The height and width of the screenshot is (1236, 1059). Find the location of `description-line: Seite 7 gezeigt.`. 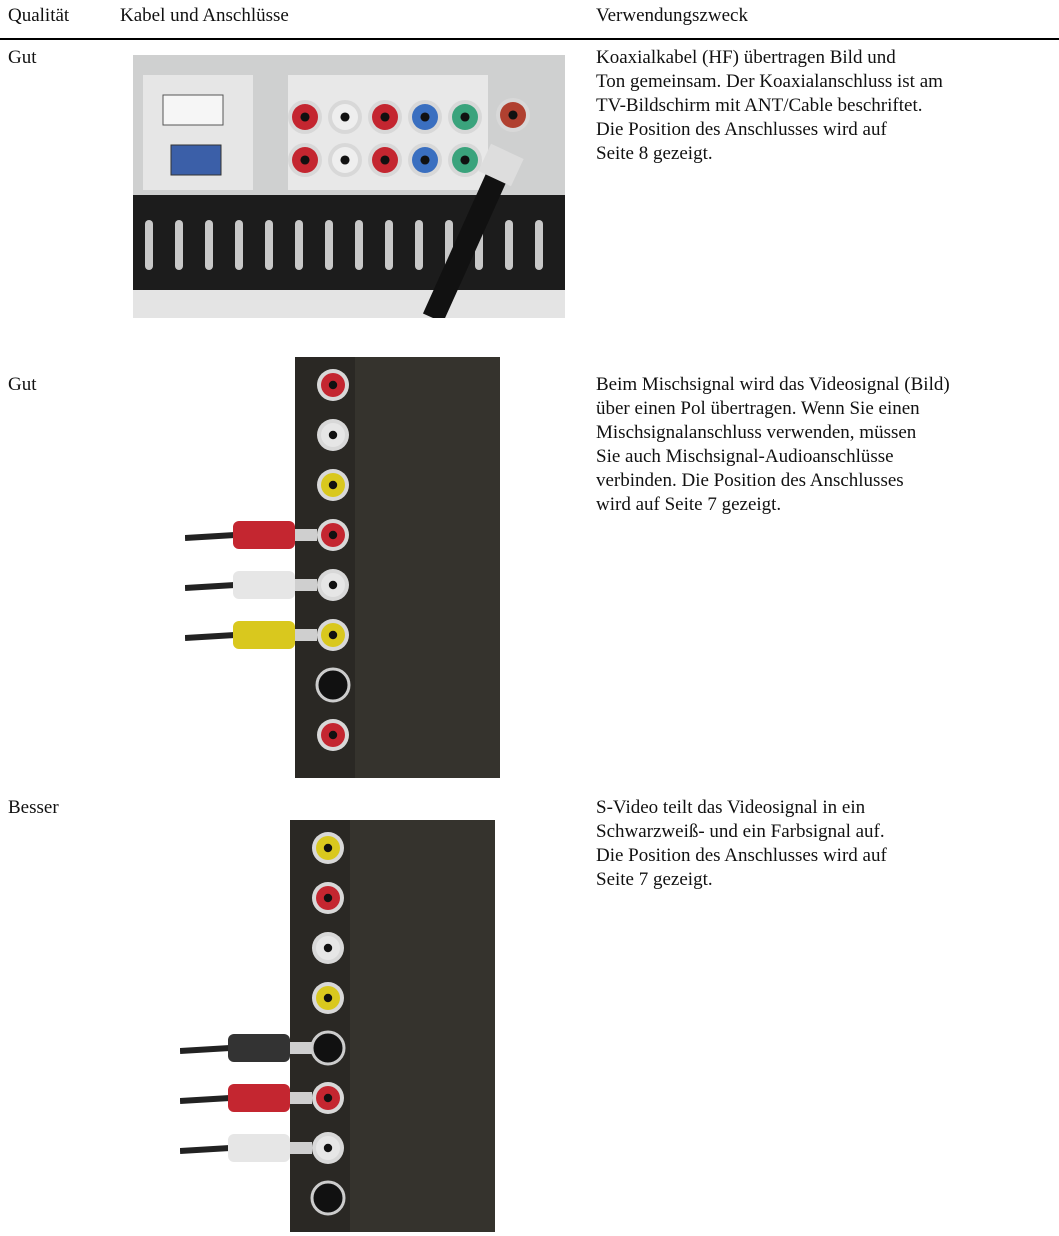

description-line: Seite 7 gezeigt. is located at coordinates (654, 879).